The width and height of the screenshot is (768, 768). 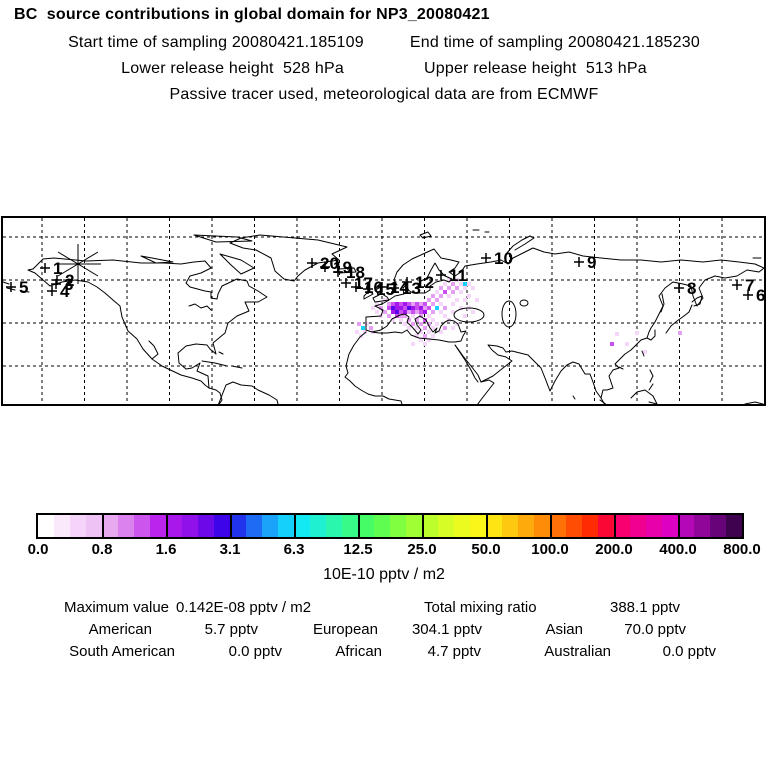 What do you see at coordinates (342, 267) in the screenshot?
I see `trajectory-day-number: 19` at bounding box center [342, 267].